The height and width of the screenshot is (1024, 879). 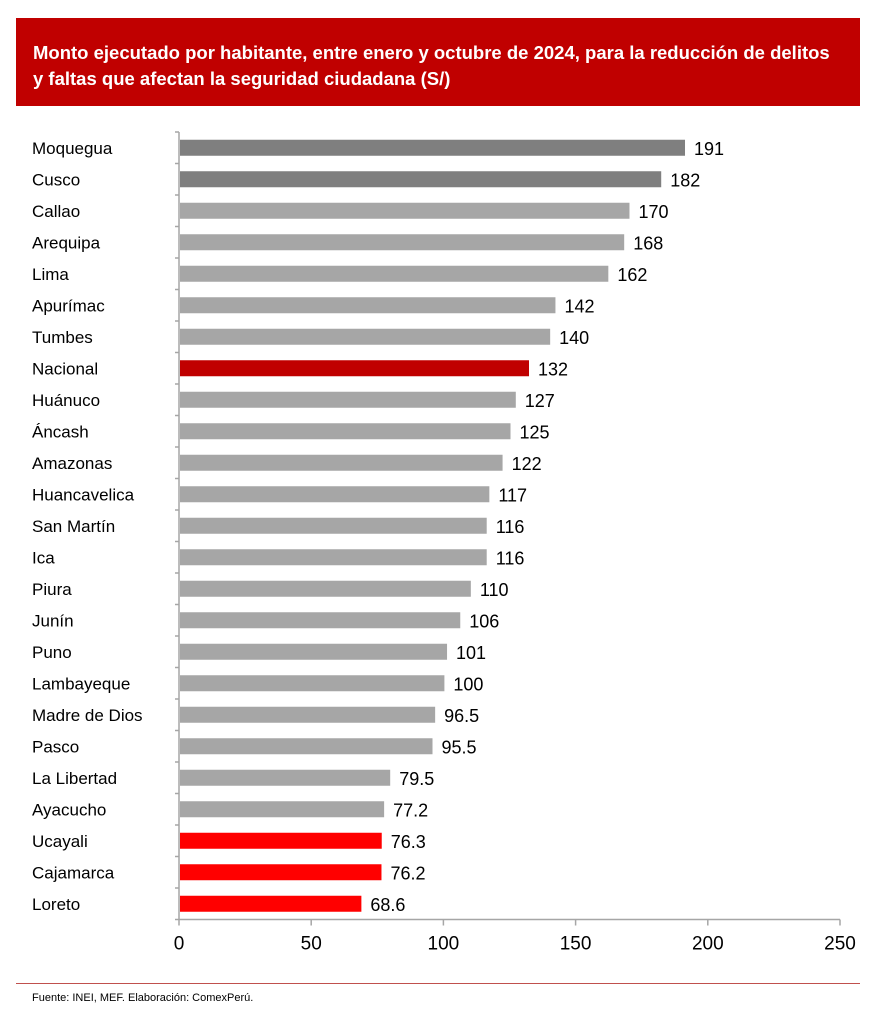 What do you see at coordinates (840, 944) in the screenshot?
I see `x-tick-label: 250` at bounding box center [840, 944].